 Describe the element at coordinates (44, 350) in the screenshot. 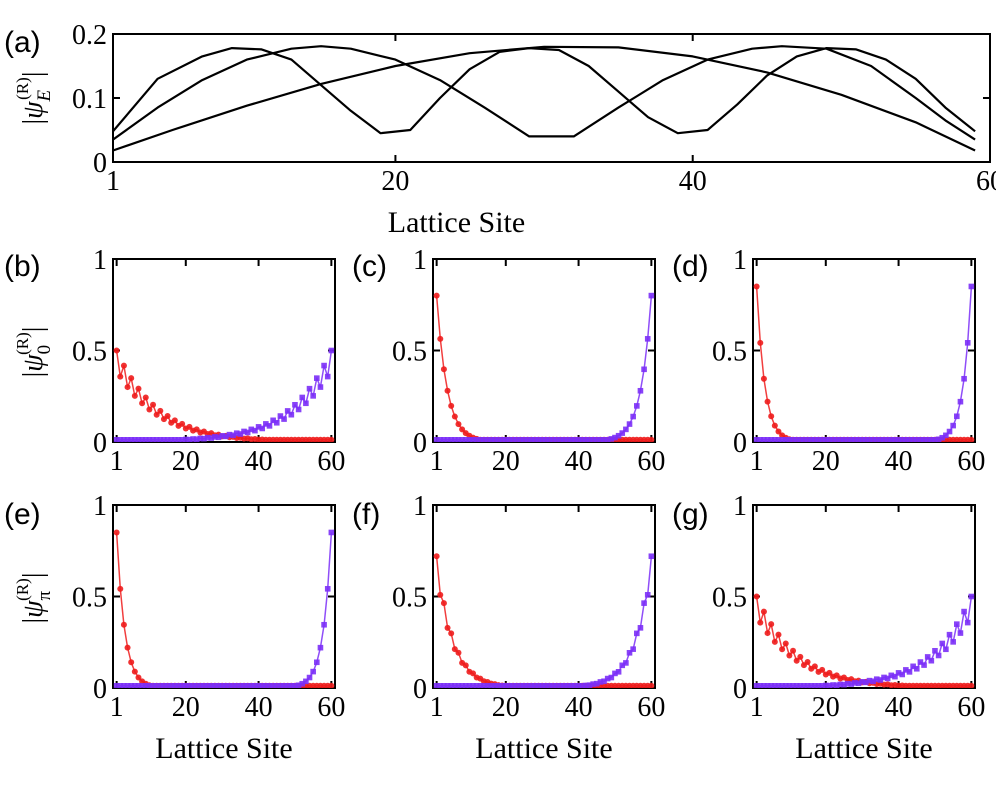

I see `ylabel-subscript: 0` at that location.